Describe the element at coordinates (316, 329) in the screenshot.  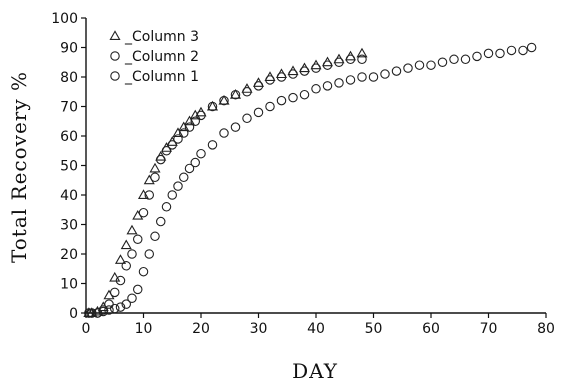
I see `x-tick-label: 40` at that location.